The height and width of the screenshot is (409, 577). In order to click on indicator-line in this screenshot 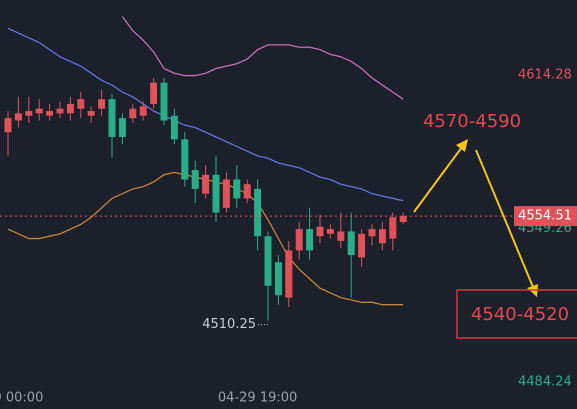, I will do `click(262, 58)`.